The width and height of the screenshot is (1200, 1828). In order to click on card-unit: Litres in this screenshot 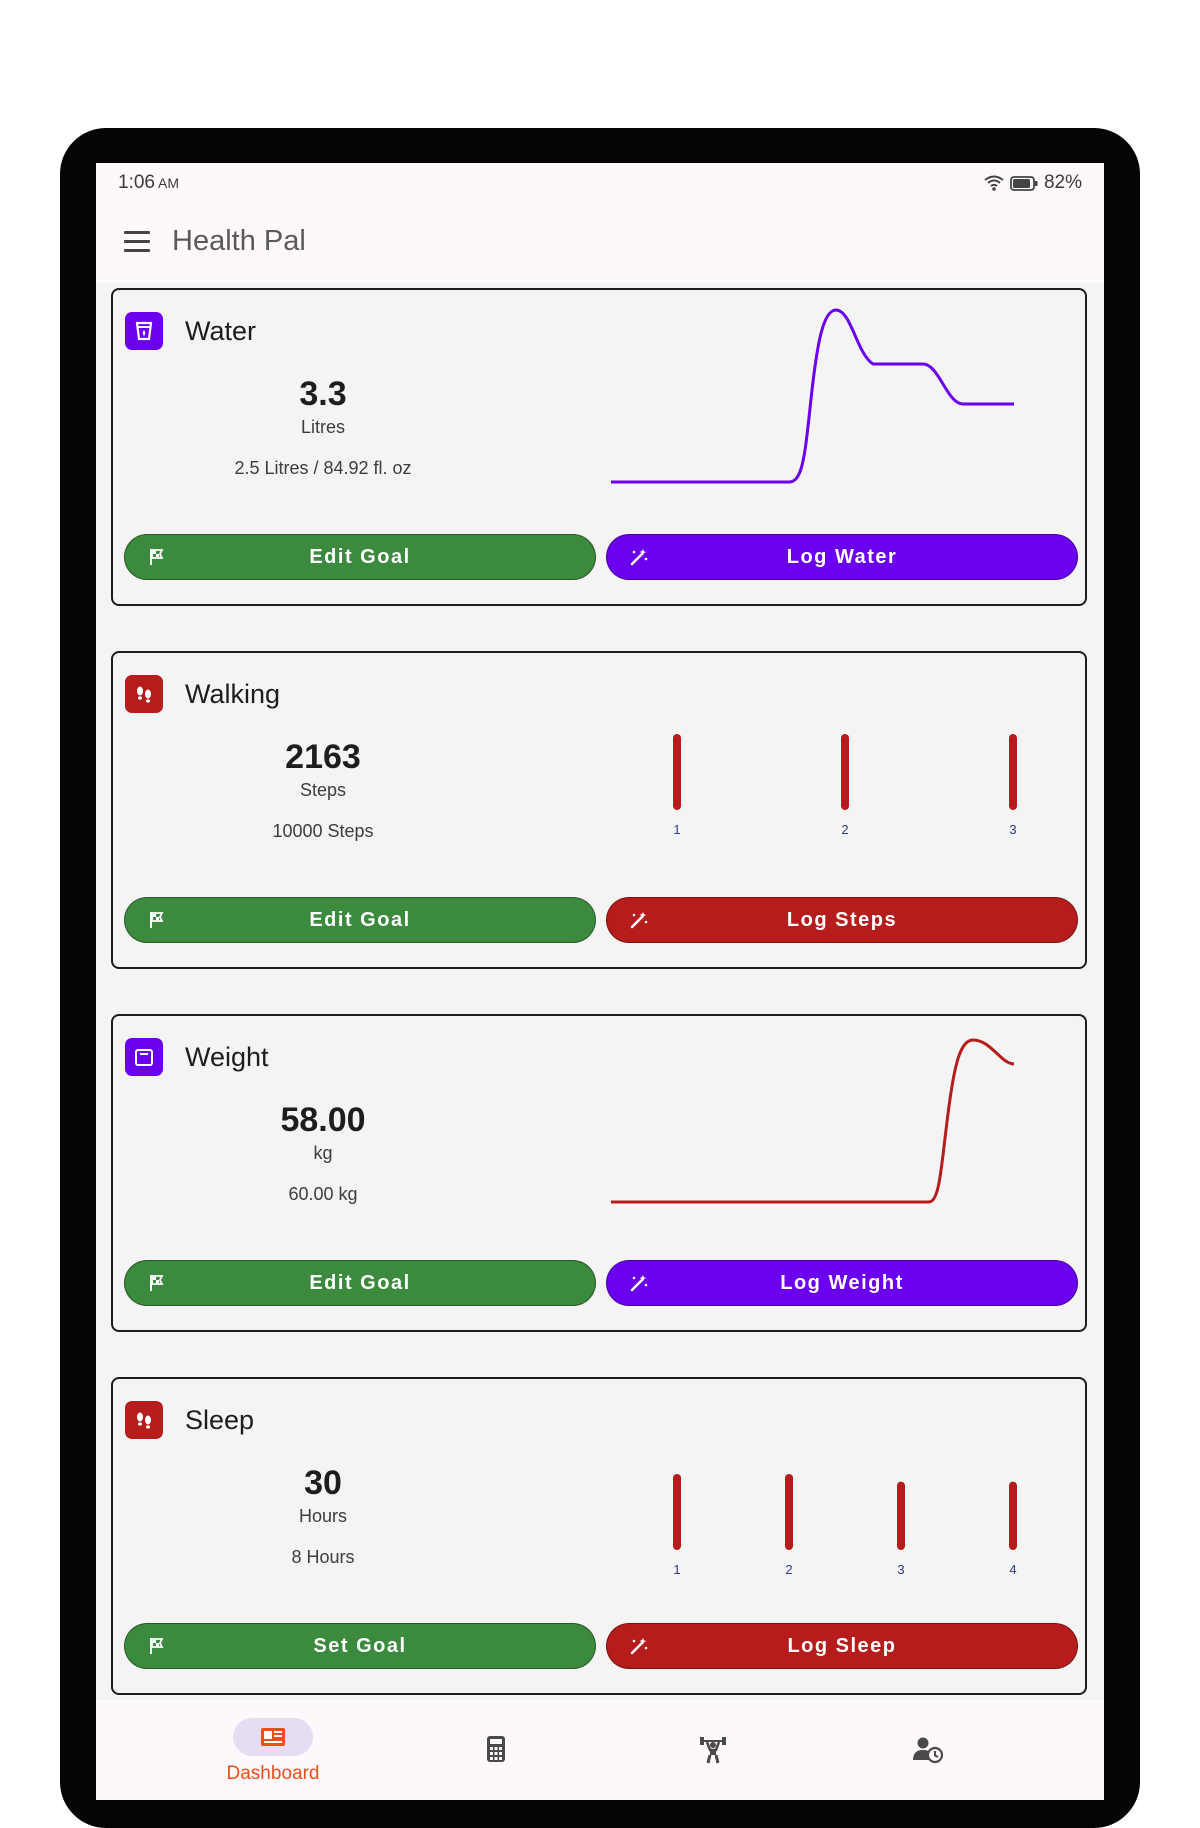, I will do `click(322, 427)`.